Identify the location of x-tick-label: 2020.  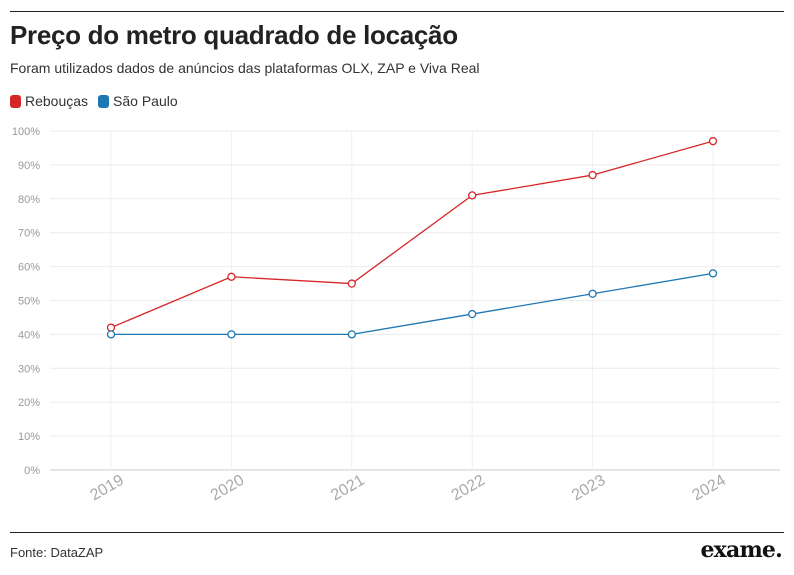
(227, 488).